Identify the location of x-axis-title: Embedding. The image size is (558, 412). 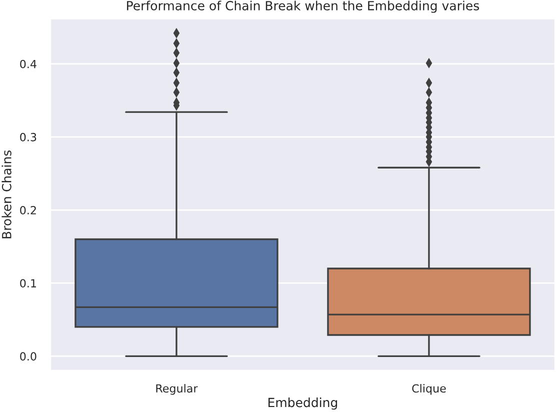
(303, 404).